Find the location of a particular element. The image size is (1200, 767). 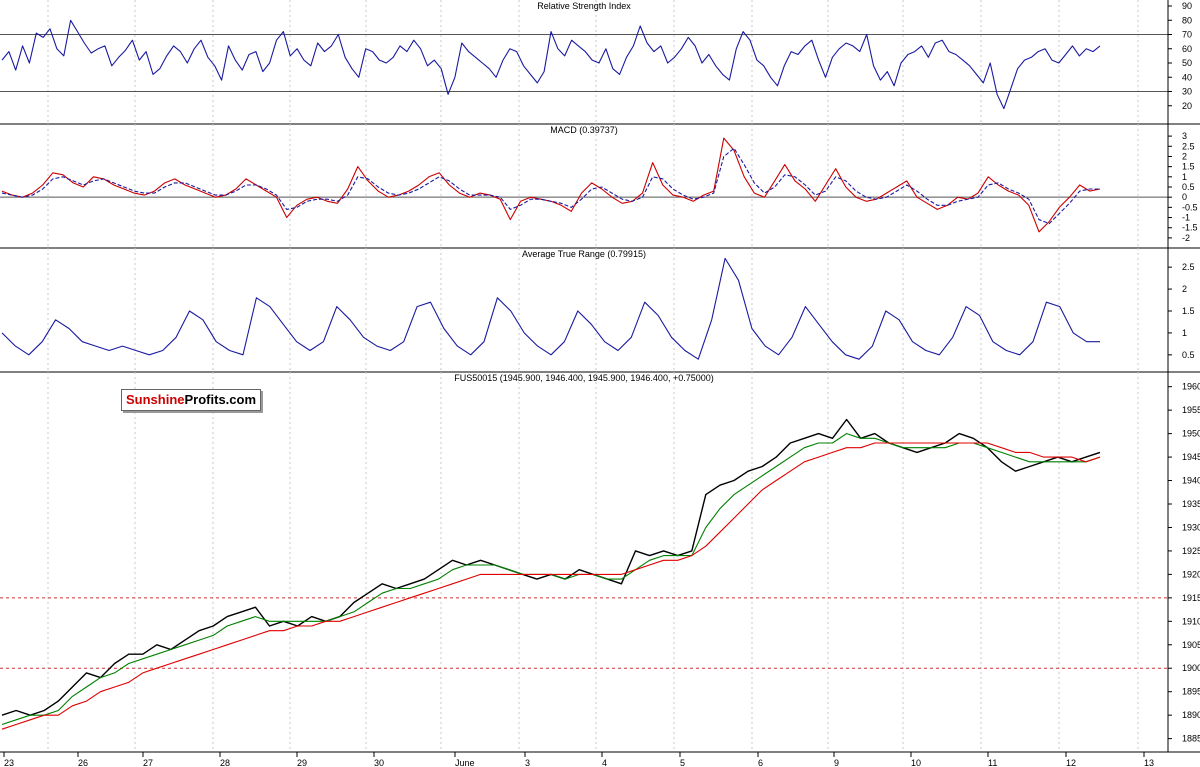

y-tick-label: 40 is located at coordinates (1187, 77).